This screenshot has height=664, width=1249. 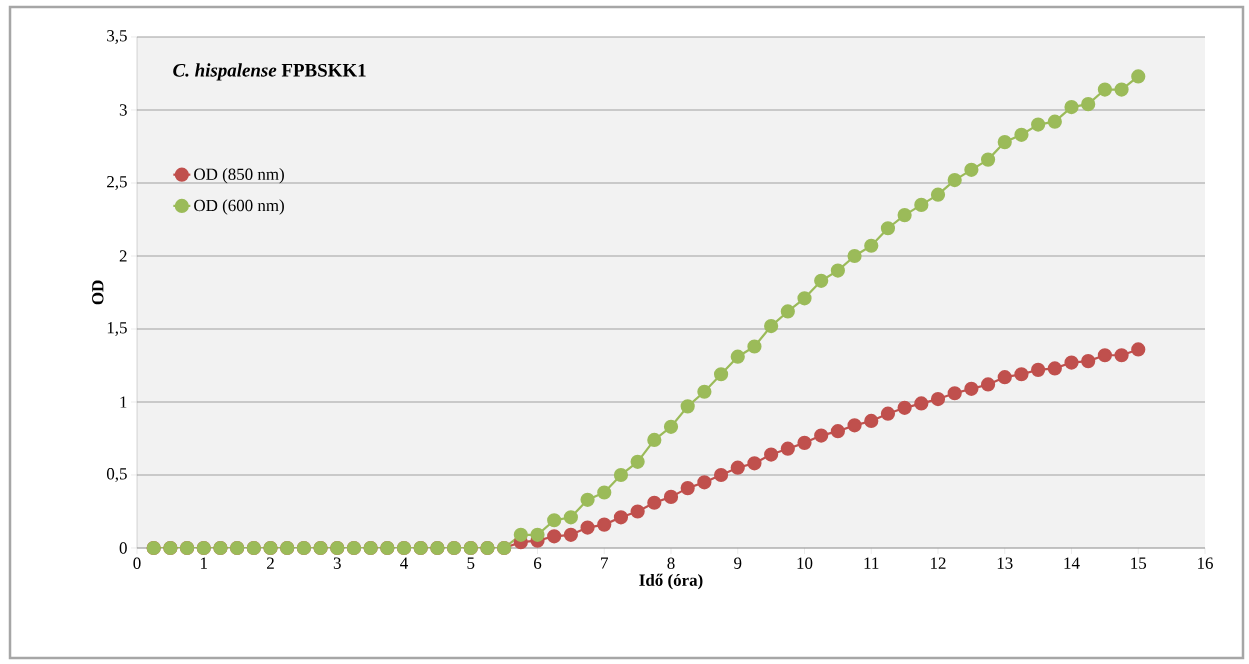 I want to click on y-tick-label: 3, so click(x=123, y=110).